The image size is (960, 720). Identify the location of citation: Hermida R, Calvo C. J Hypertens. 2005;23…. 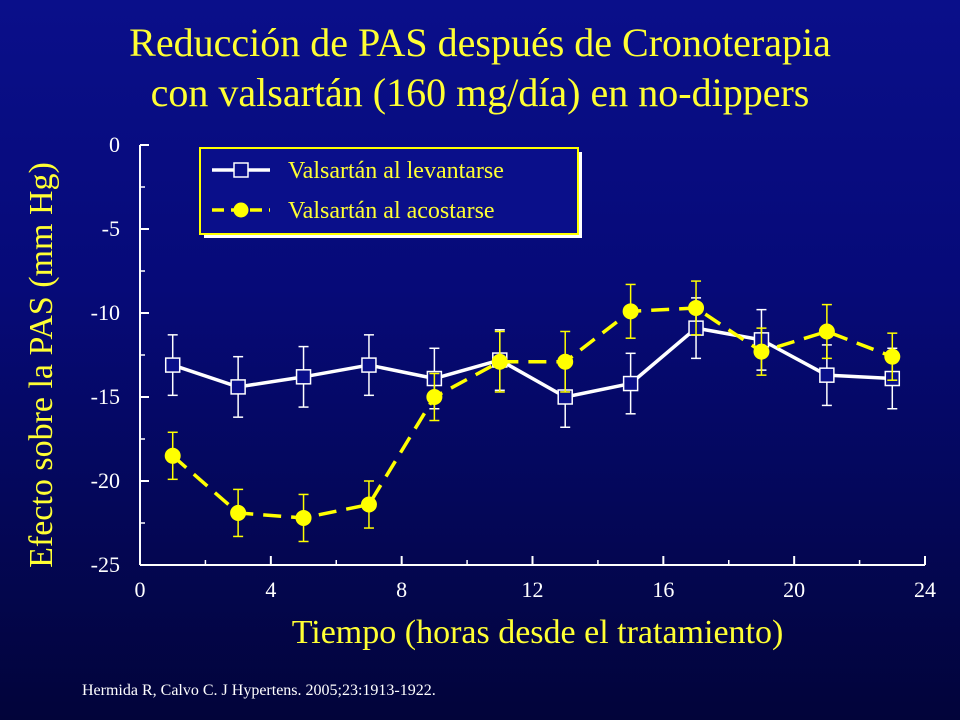
(259, 690).